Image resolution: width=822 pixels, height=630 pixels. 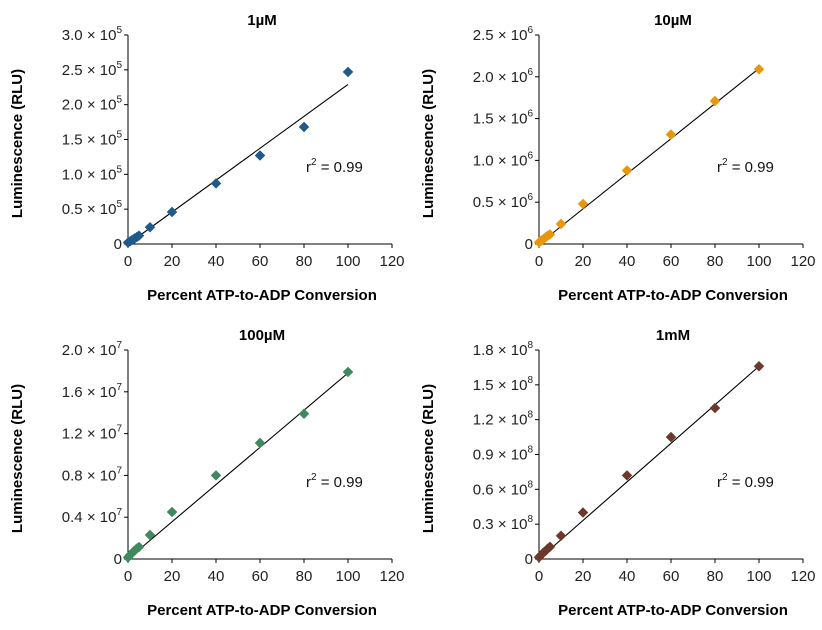 I want to click on chart-title: 1µM, so click(x=261, y=20).